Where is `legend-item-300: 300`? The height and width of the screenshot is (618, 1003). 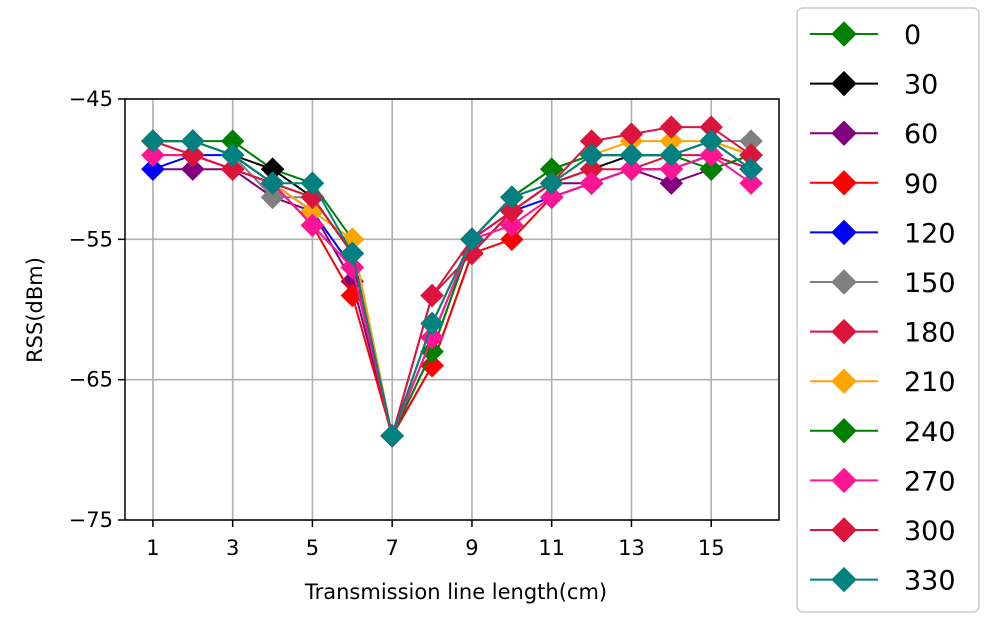
legend-item-300: 300 is located at coordinates (883, 531).